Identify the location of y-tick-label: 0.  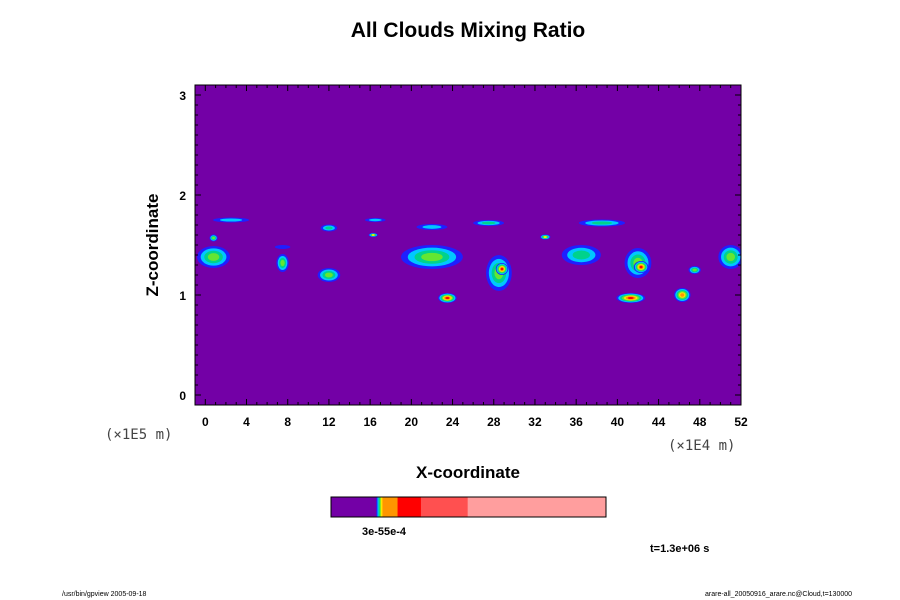
(182, 396).